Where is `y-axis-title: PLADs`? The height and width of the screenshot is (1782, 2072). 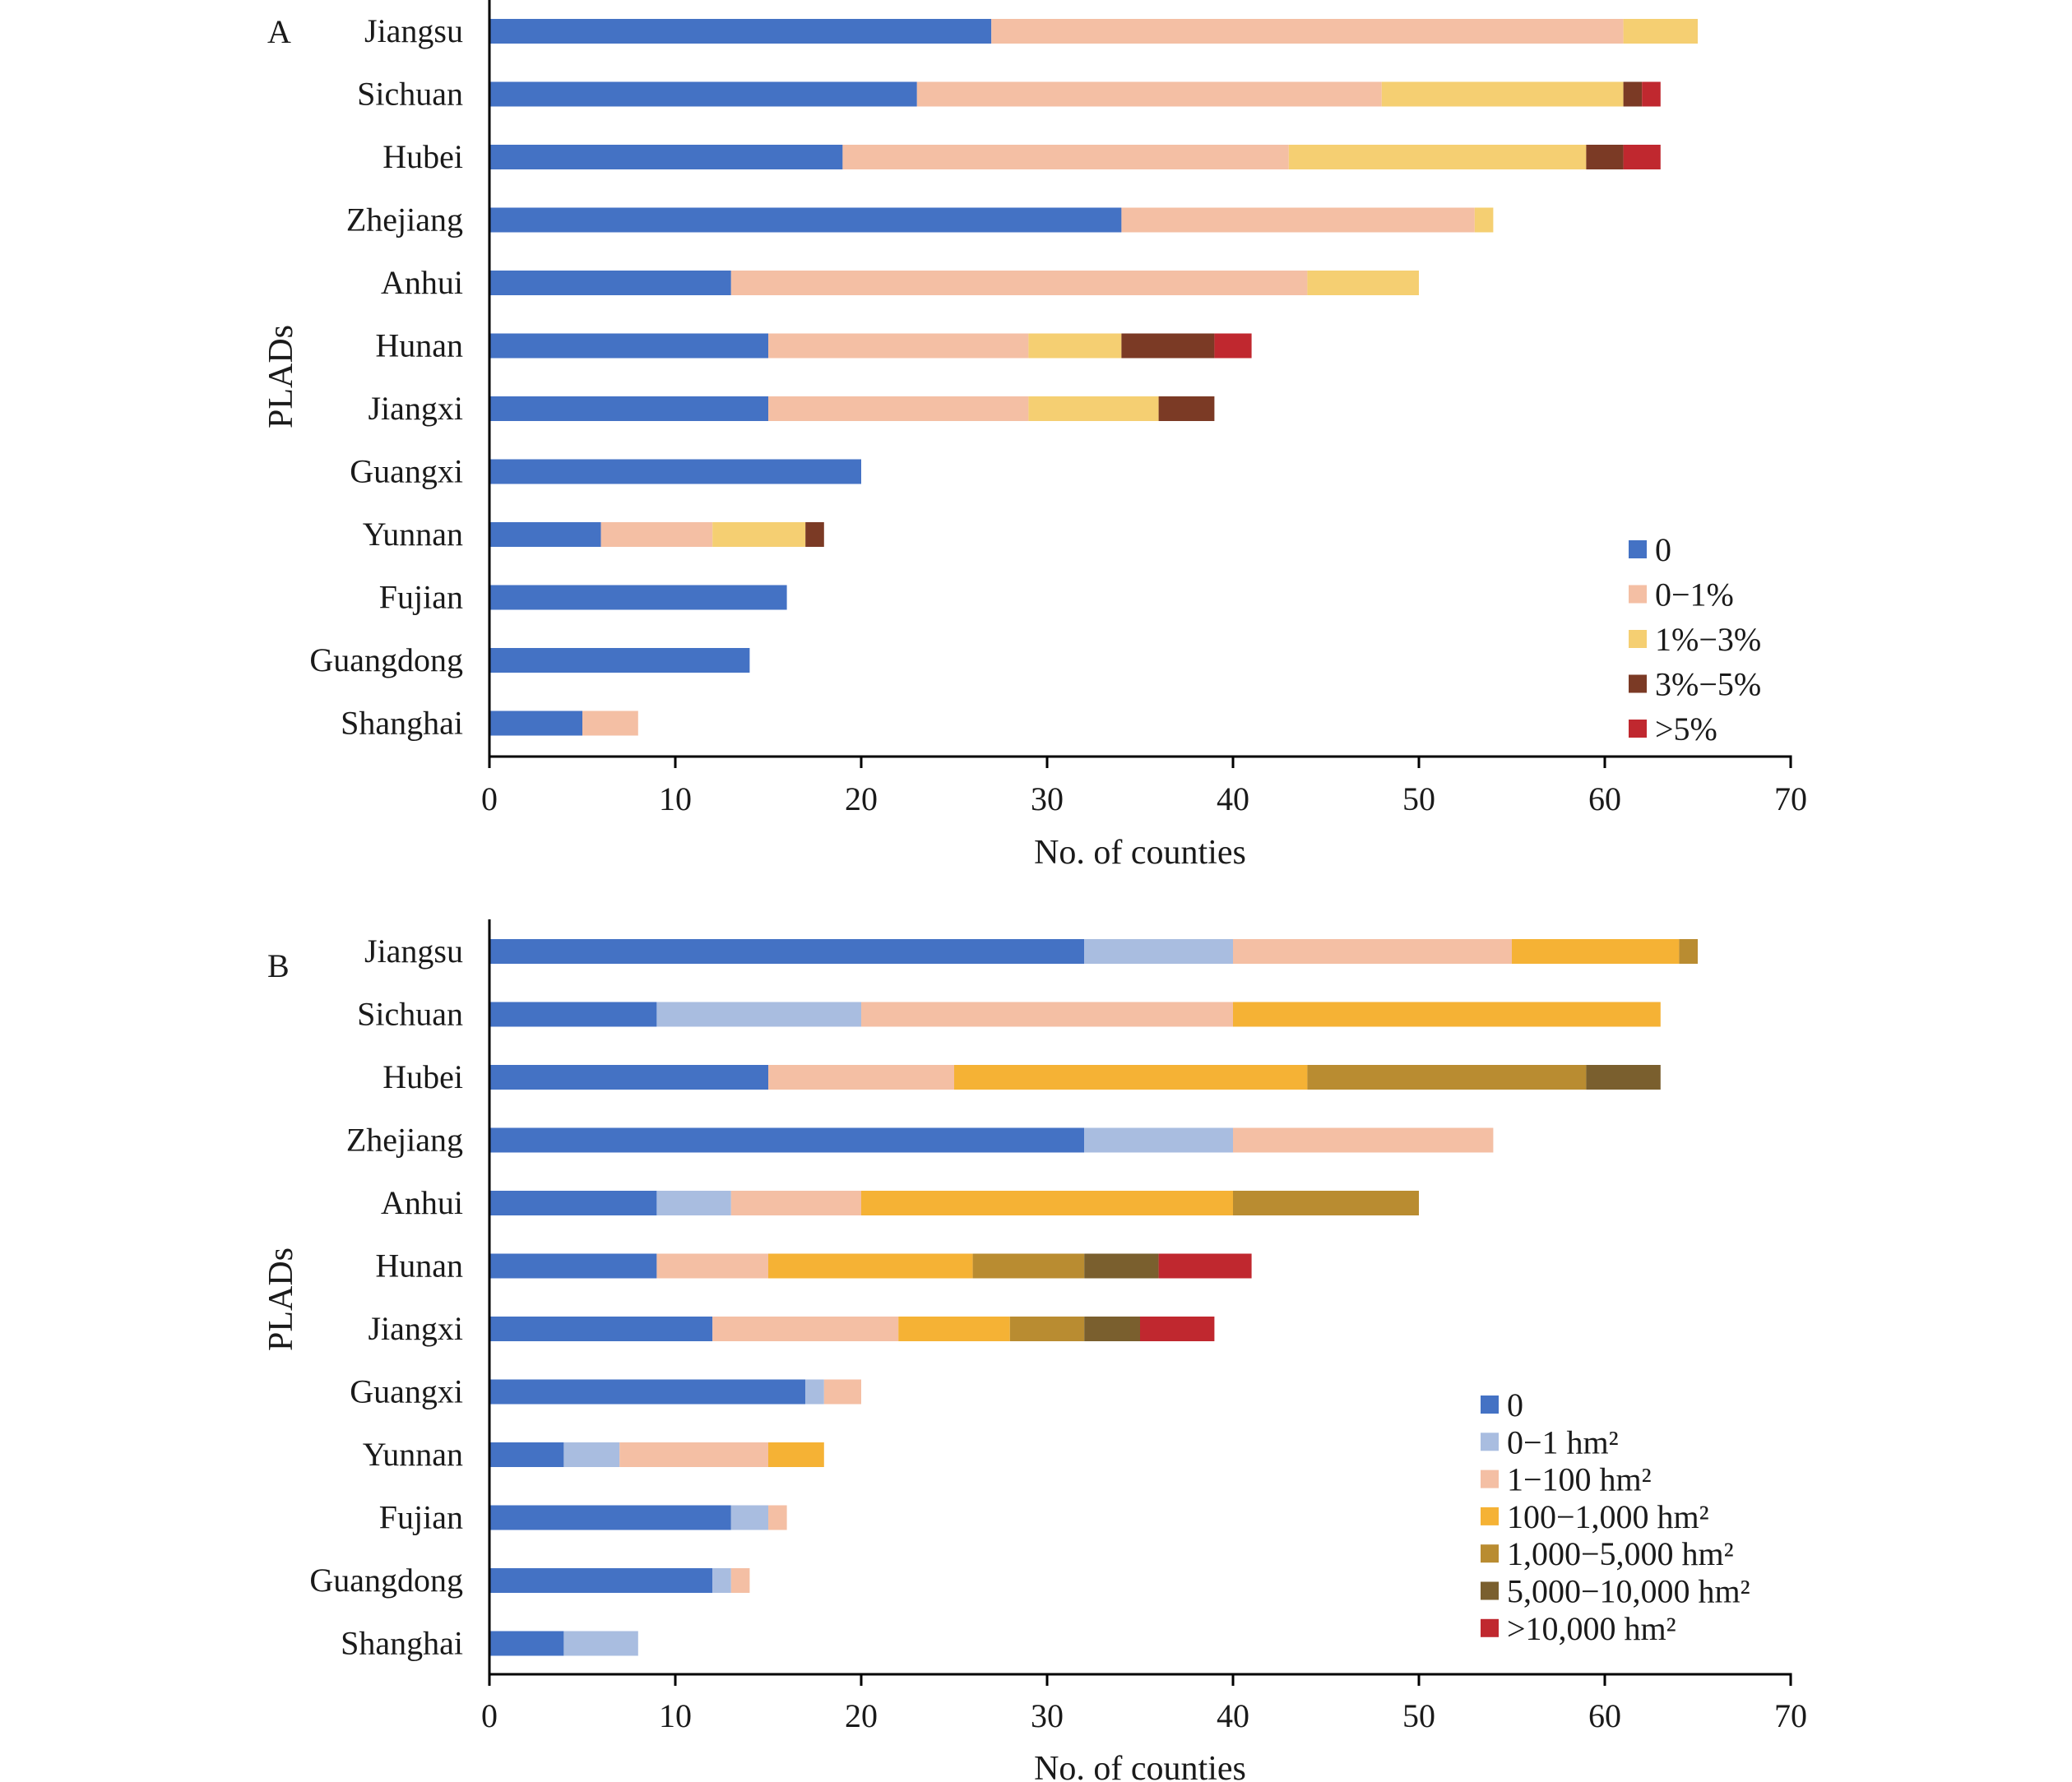
y-axis-title: PLADs is located at coordinates (281, 376).